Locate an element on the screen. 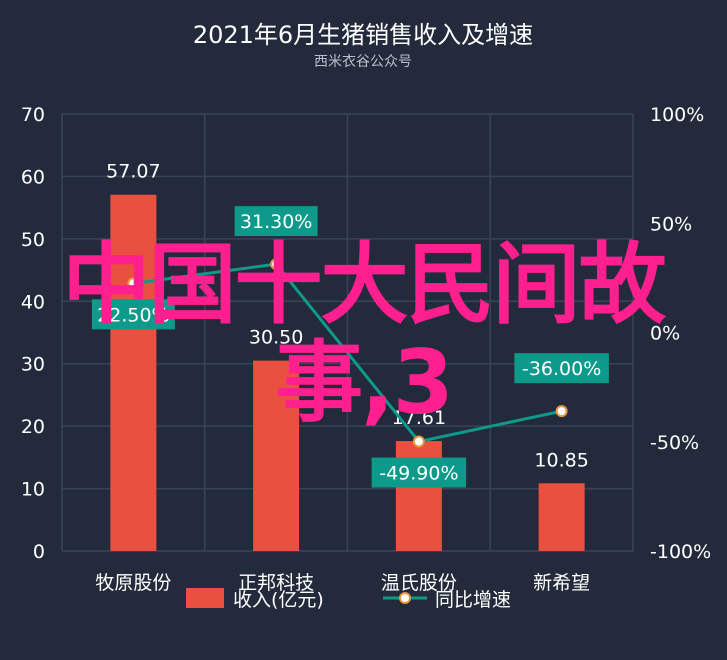 Image resolution: width=727 pixels, height=660 pixels. y-left-tick-label: 70 is located at coordinates (33, 115).